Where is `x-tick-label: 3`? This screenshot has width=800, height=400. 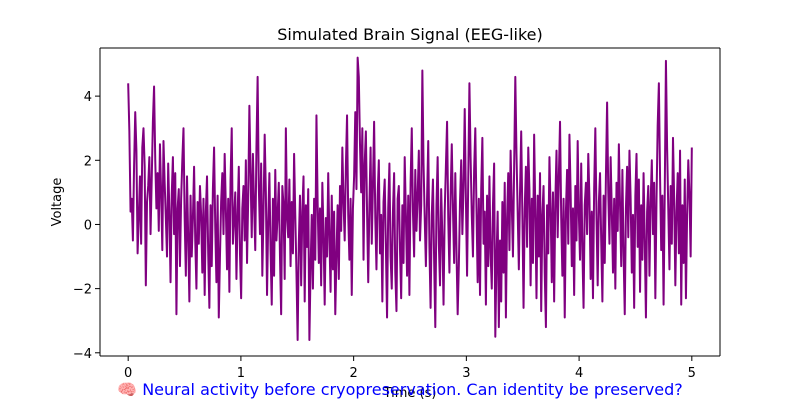 x-tick-label: 3 is located at coordinates (466, 373).